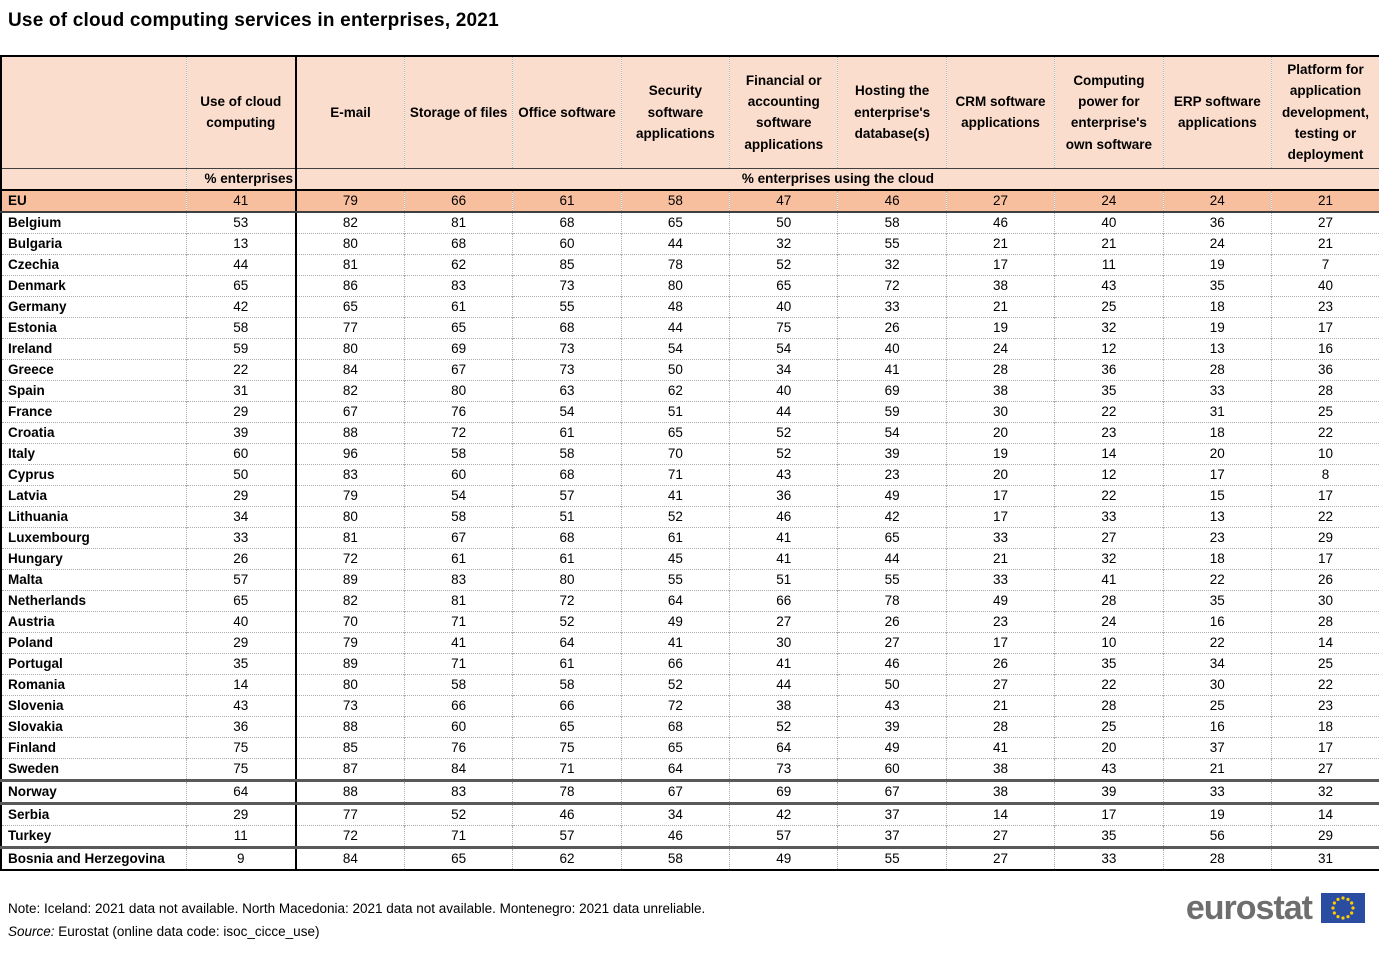 The image size is (1379, 964). What do you see at coordinates (94, 814) in the screenshot?
I see `country-cell: Serbia` at bounding box center [94, 814].